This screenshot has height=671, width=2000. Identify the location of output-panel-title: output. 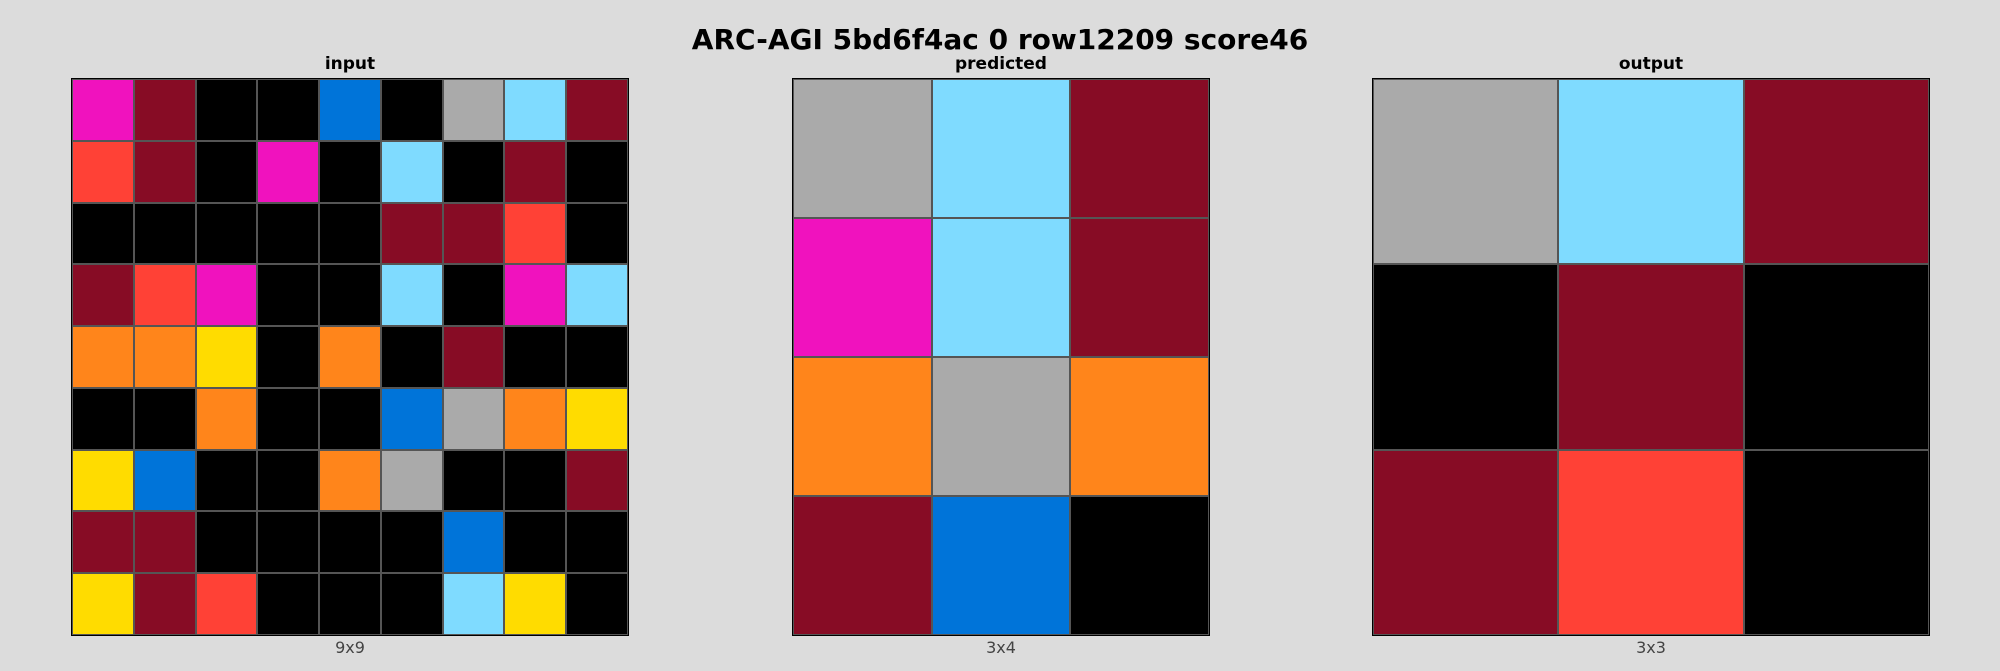
(1651, 64).